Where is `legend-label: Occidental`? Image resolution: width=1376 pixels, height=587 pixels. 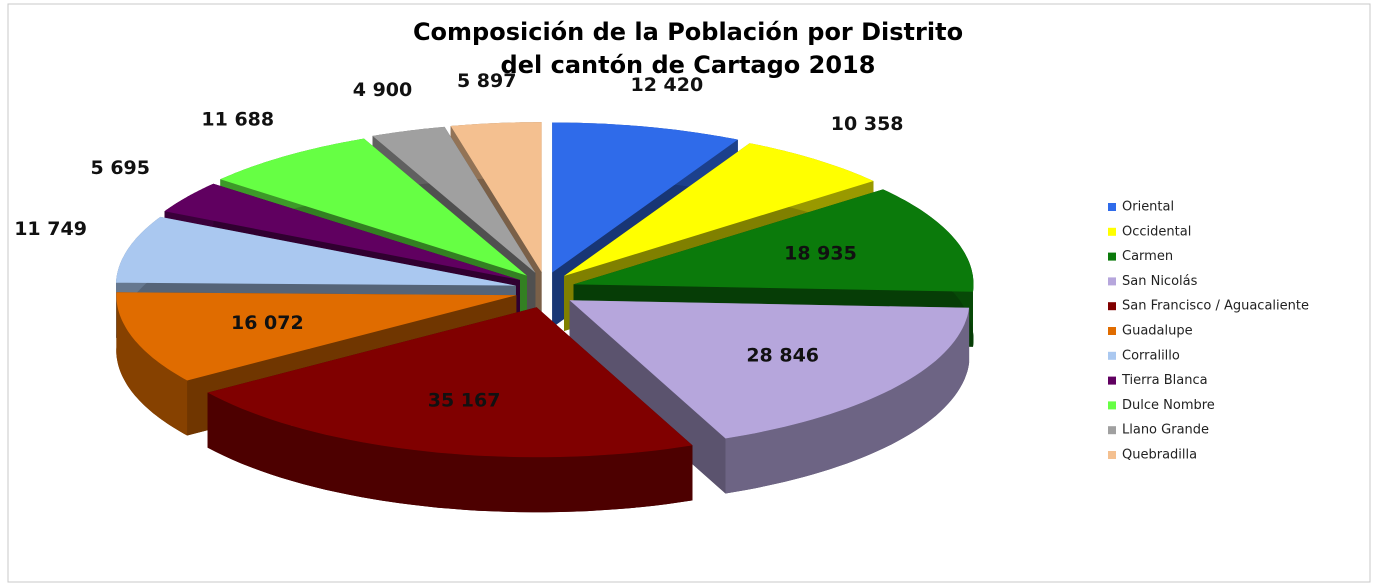 legend-label: Occidental is located at coordinates (1156, 231).